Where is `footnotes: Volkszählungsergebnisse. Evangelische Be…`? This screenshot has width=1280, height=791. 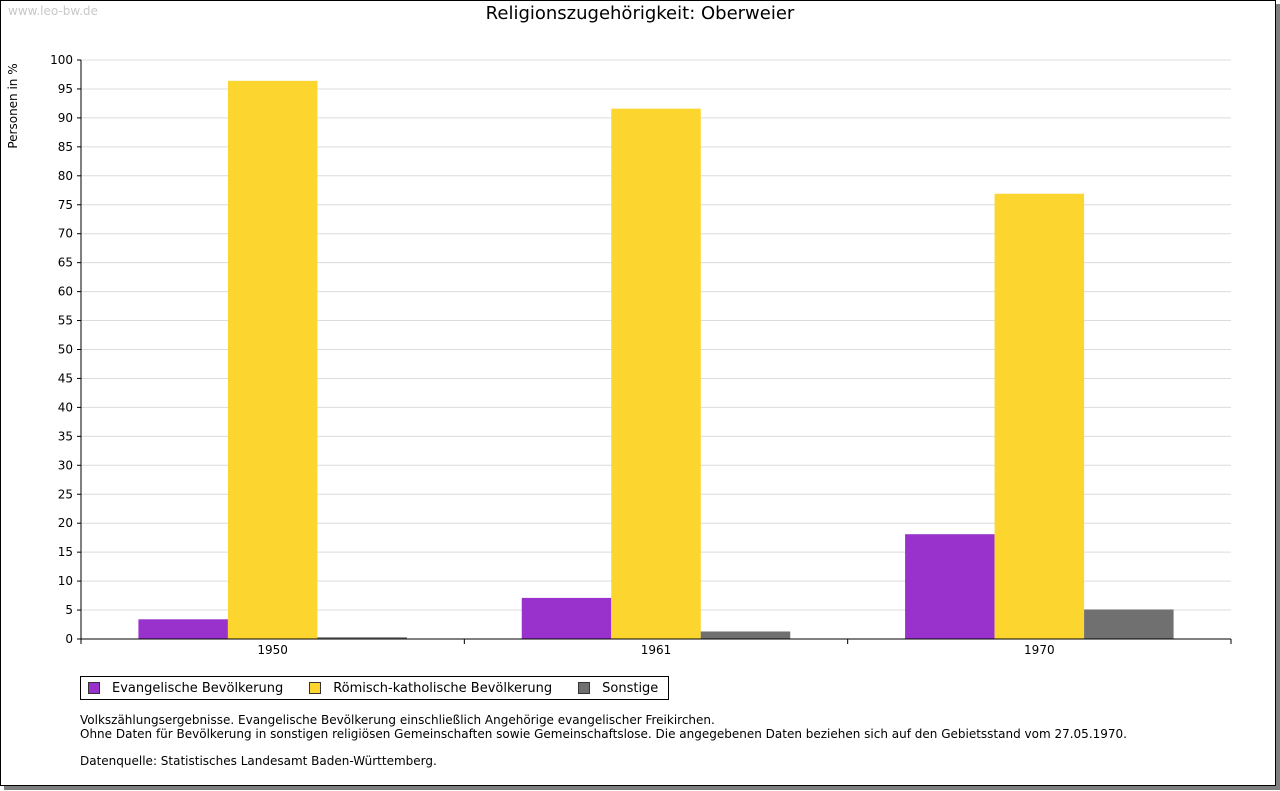 footnotes: Volkszählungsergebnisse. Evangelische Be… is located at coordinates (603, 740).